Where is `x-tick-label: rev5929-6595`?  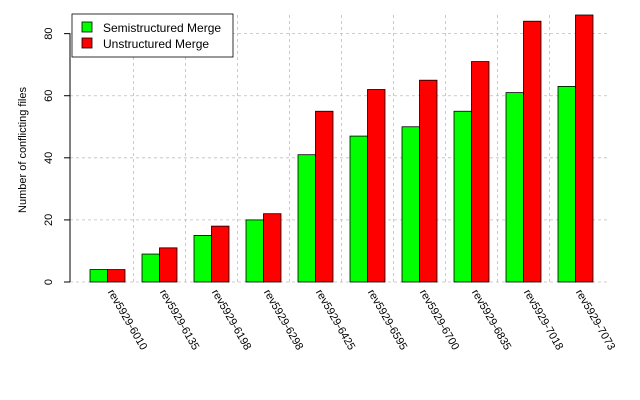
x-tick-label: rev5929-6595 is located at coordinates (387, 320).